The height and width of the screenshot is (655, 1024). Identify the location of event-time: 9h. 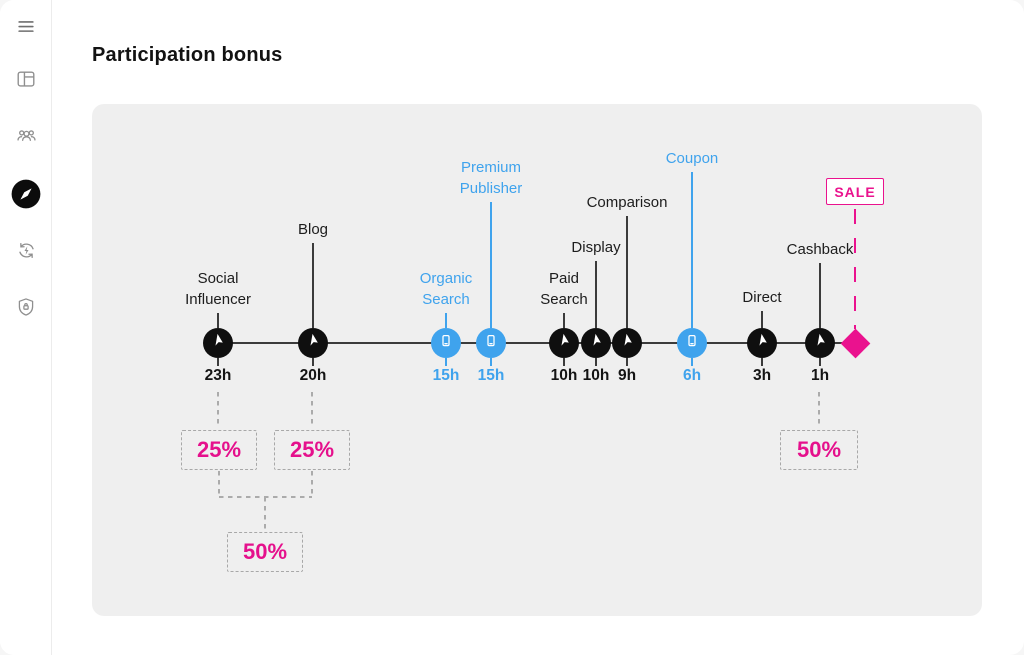
(627, 375).